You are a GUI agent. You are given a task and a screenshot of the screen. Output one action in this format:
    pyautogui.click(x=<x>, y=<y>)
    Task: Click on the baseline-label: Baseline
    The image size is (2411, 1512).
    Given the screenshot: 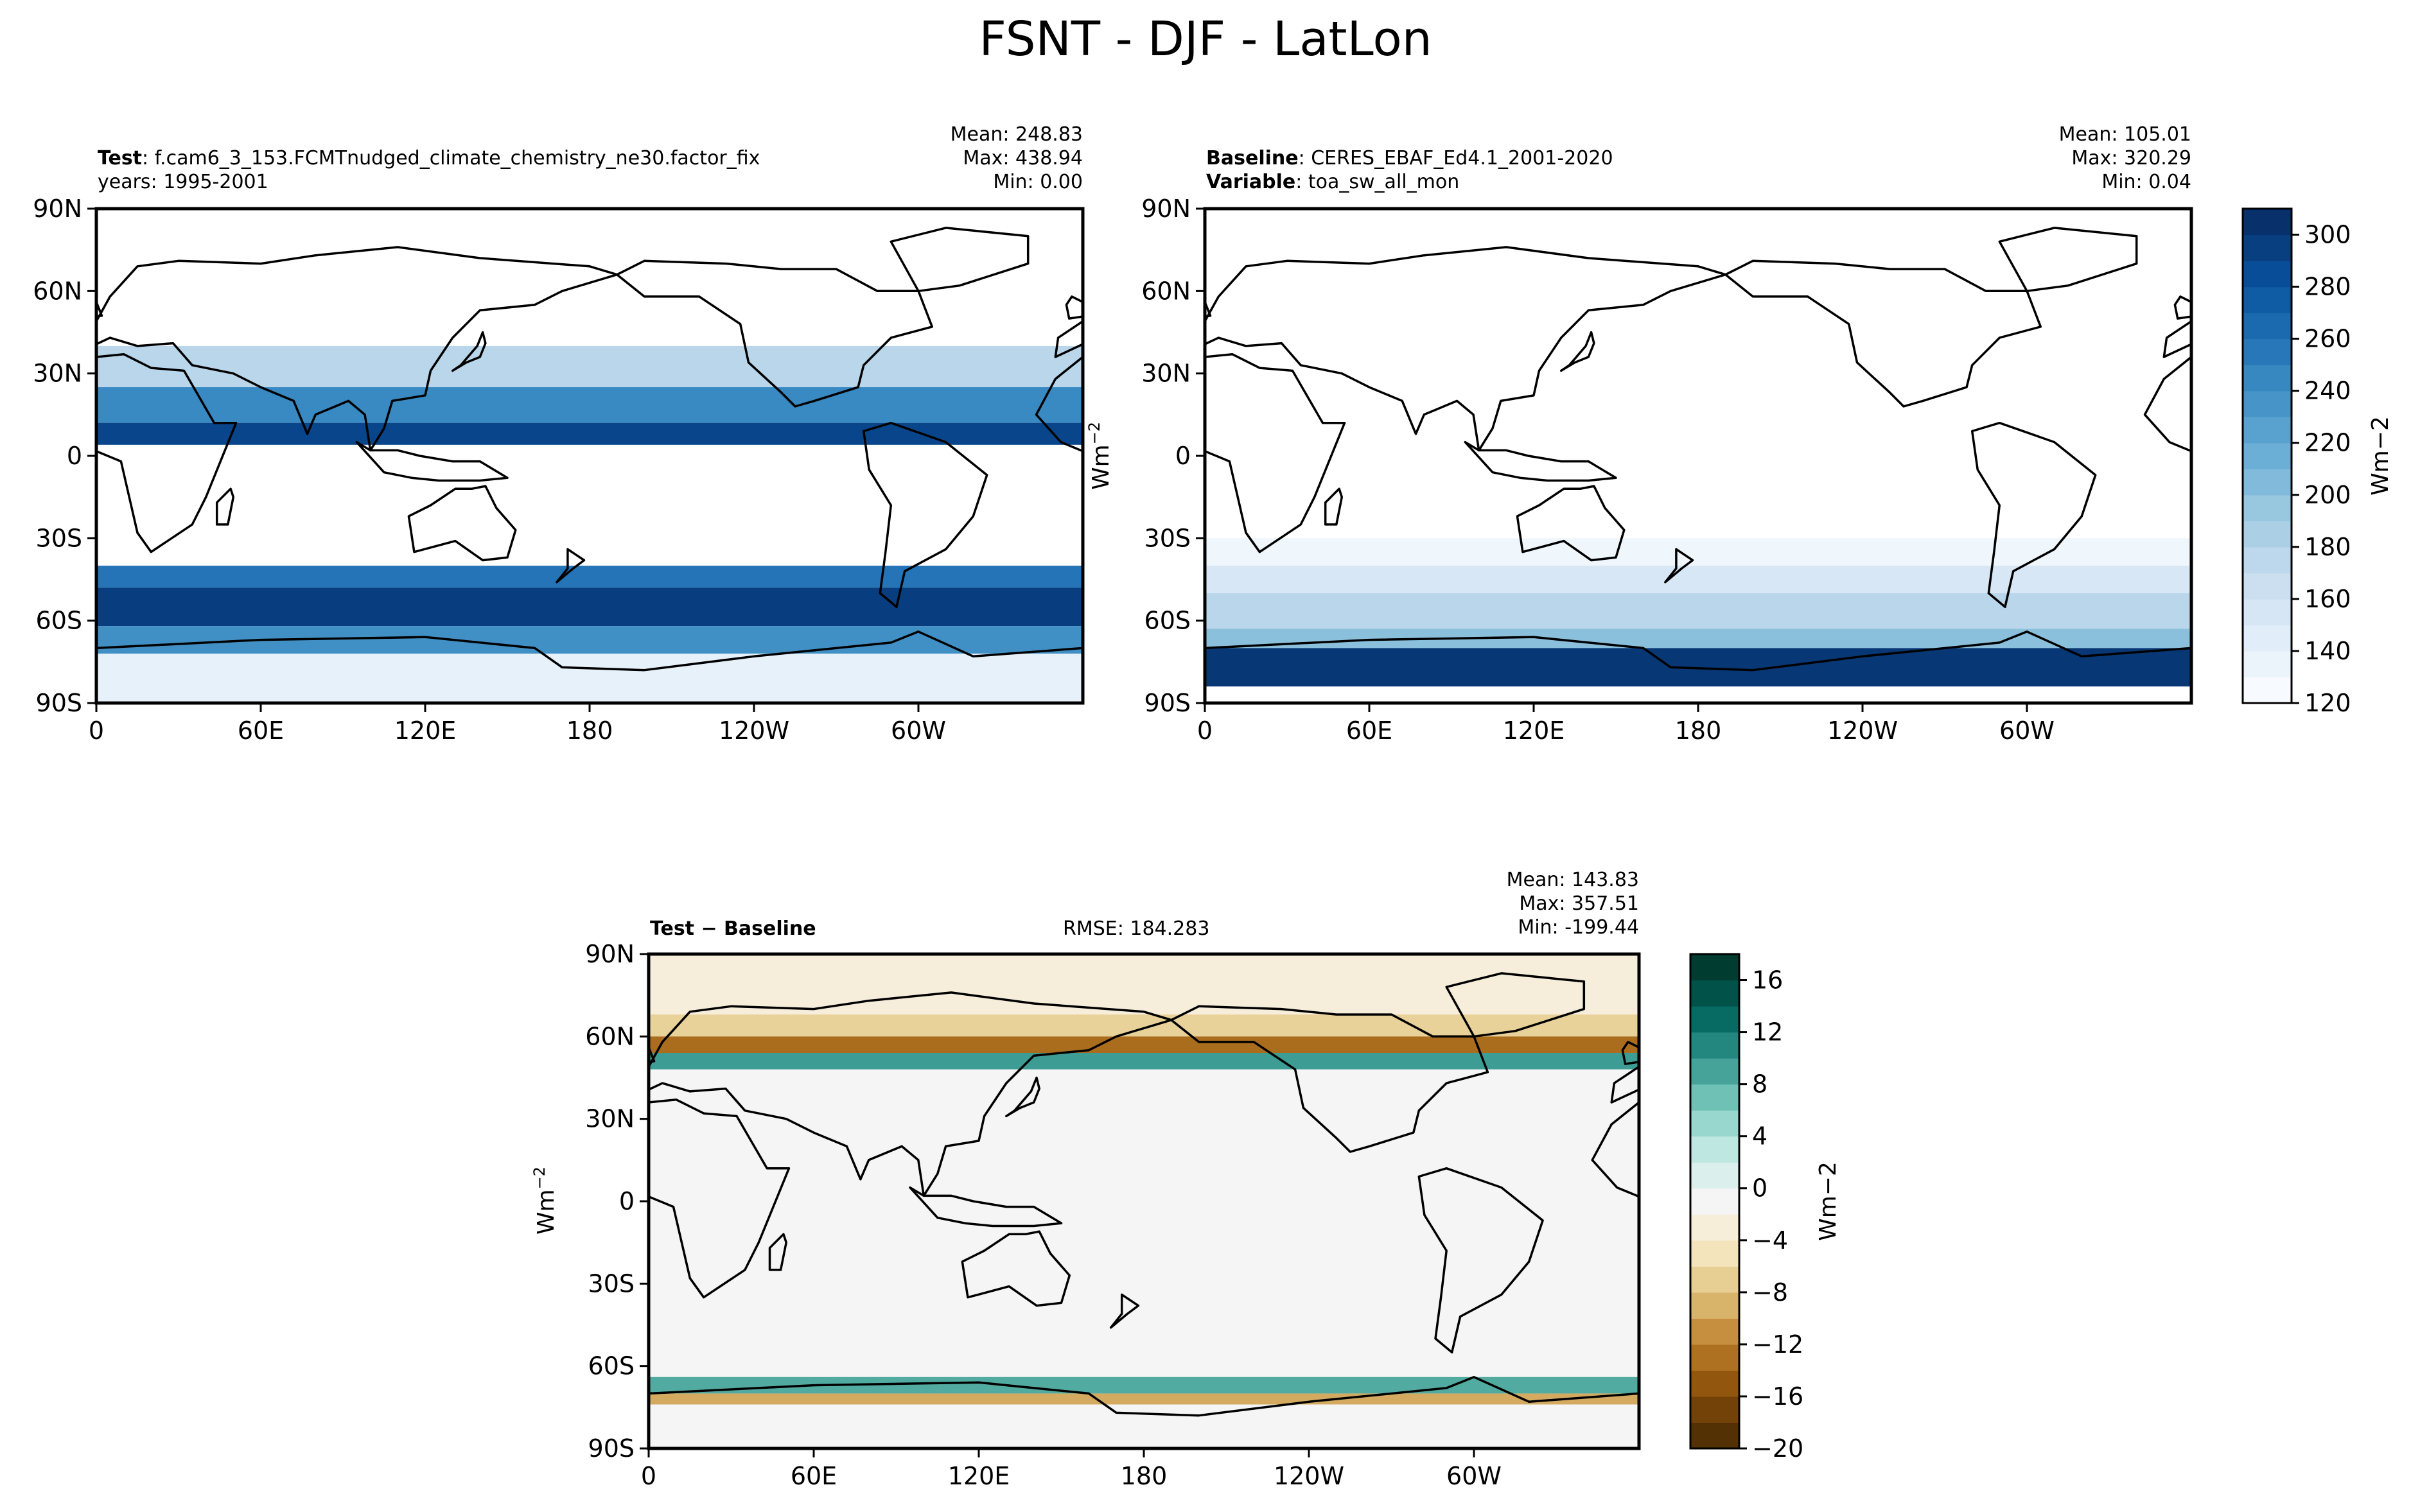 What is the action you would take?
    pyautogui.click(x=1253, y=158)
    